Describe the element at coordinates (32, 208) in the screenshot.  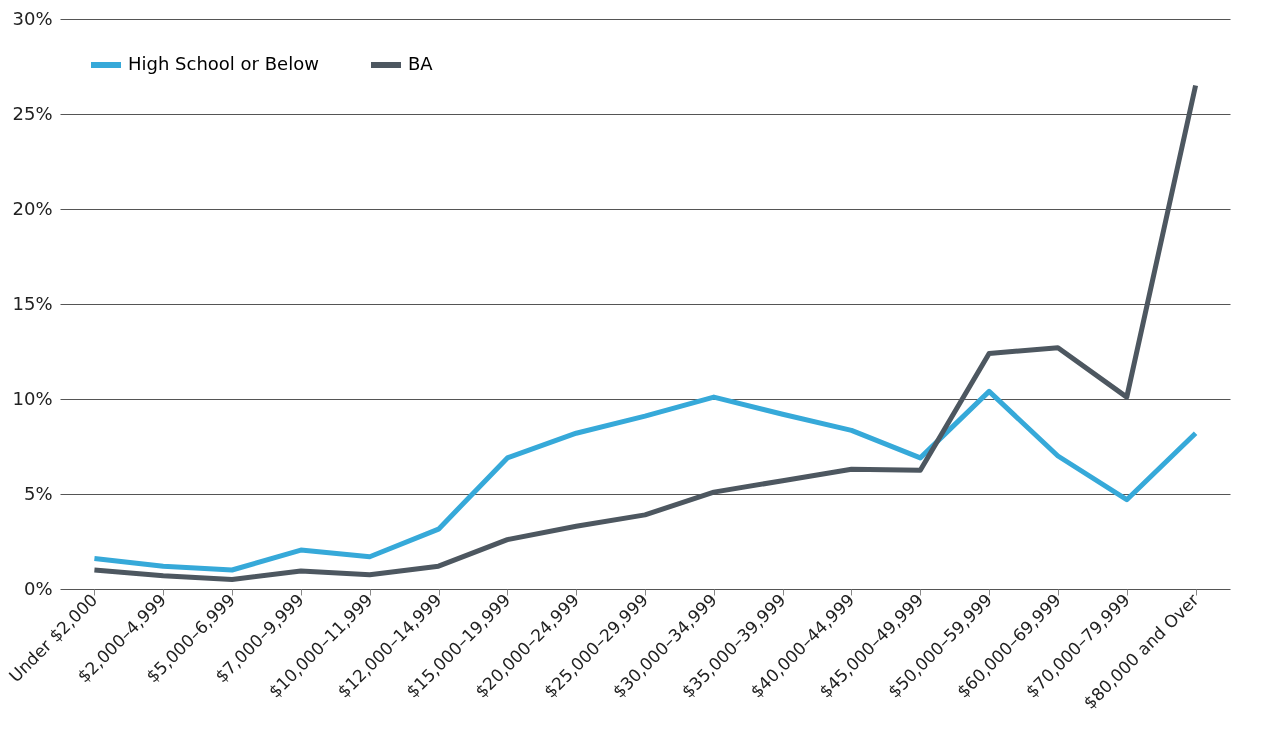
I see `y-tick-label: 20%` at that location.